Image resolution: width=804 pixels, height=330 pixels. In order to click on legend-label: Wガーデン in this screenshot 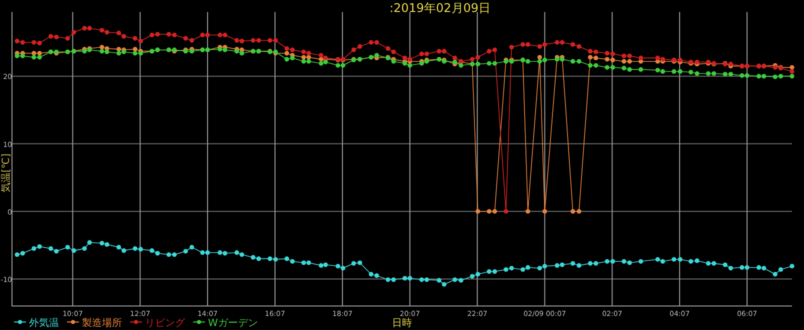, I will do `click(233, 323)`.